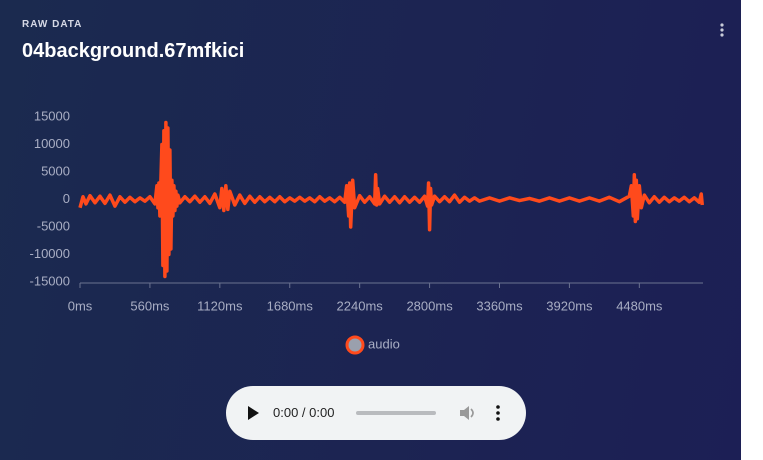 This screenshot has width=763, height=460. I want to click on y-tick-label: 10000, so click(52, 143).